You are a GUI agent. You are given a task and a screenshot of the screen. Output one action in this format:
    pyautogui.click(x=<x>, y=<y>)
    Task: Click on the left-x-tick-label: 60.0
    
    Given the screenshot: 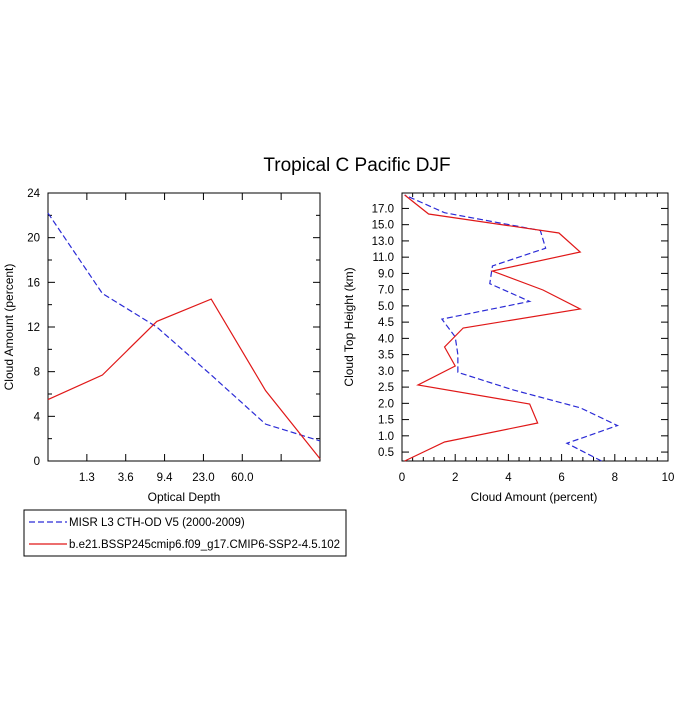 What is the action you would take?
    pyautogui.click(x=242, y=478)
    